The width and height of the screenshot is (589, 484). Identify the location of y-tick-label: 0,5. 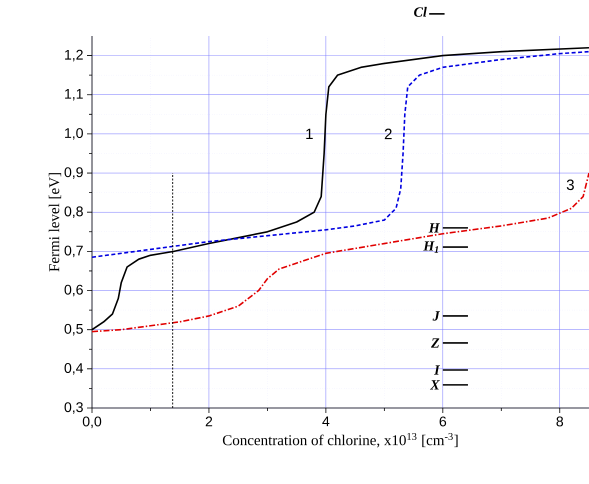
(73, 330).